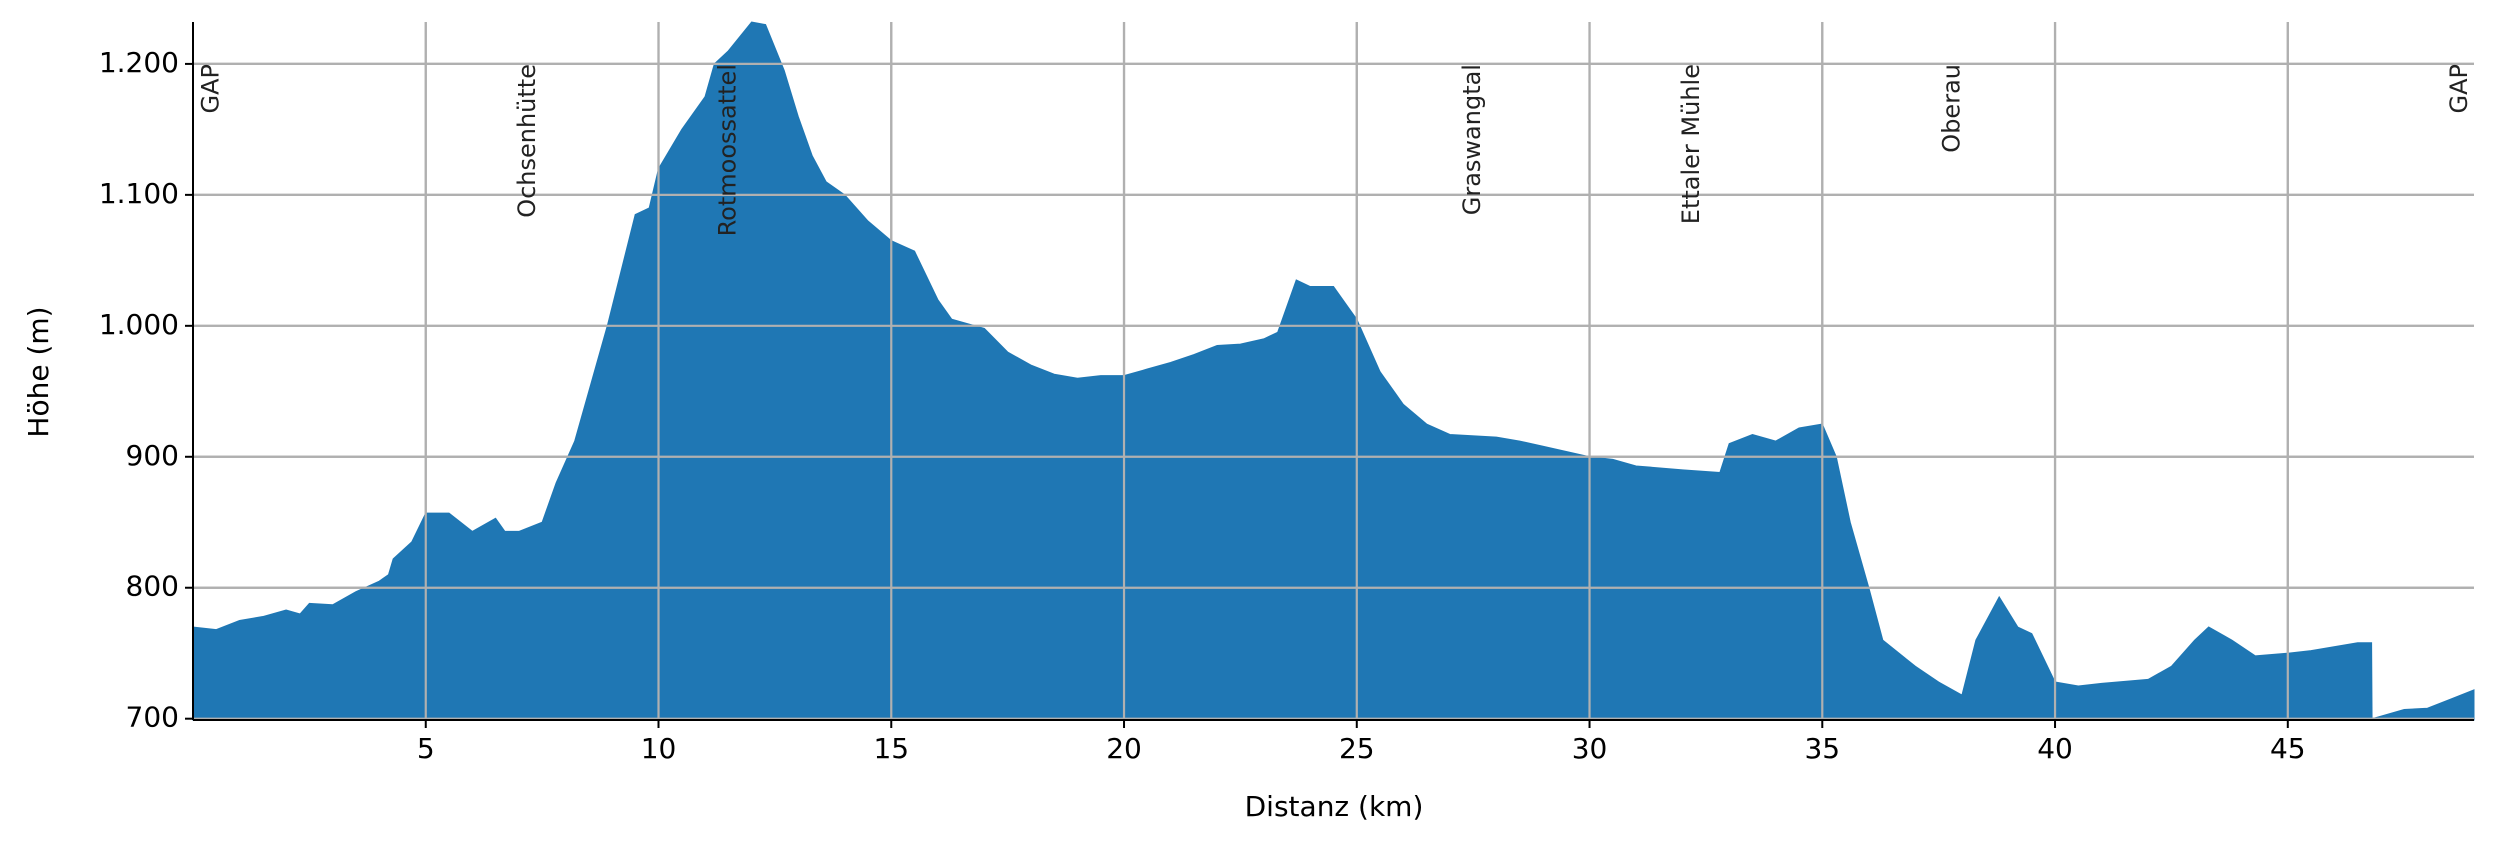 Image resolution: width=2500 pixels, height=851 pixels. Describe the element at coordinates (1472, 139) in the screenshot. I see `location-label: Graswangtal` at that location.